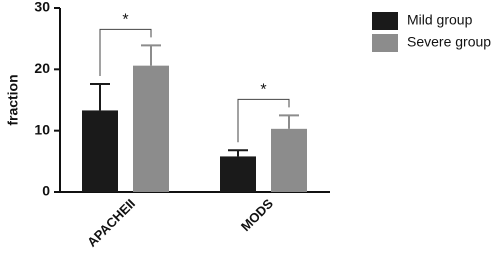 The image size is (500, 257). What do you see at coordinates (13, 99) in the screenshot?
I see `y-axis-label: fraction` at bounding box center [13, 99].